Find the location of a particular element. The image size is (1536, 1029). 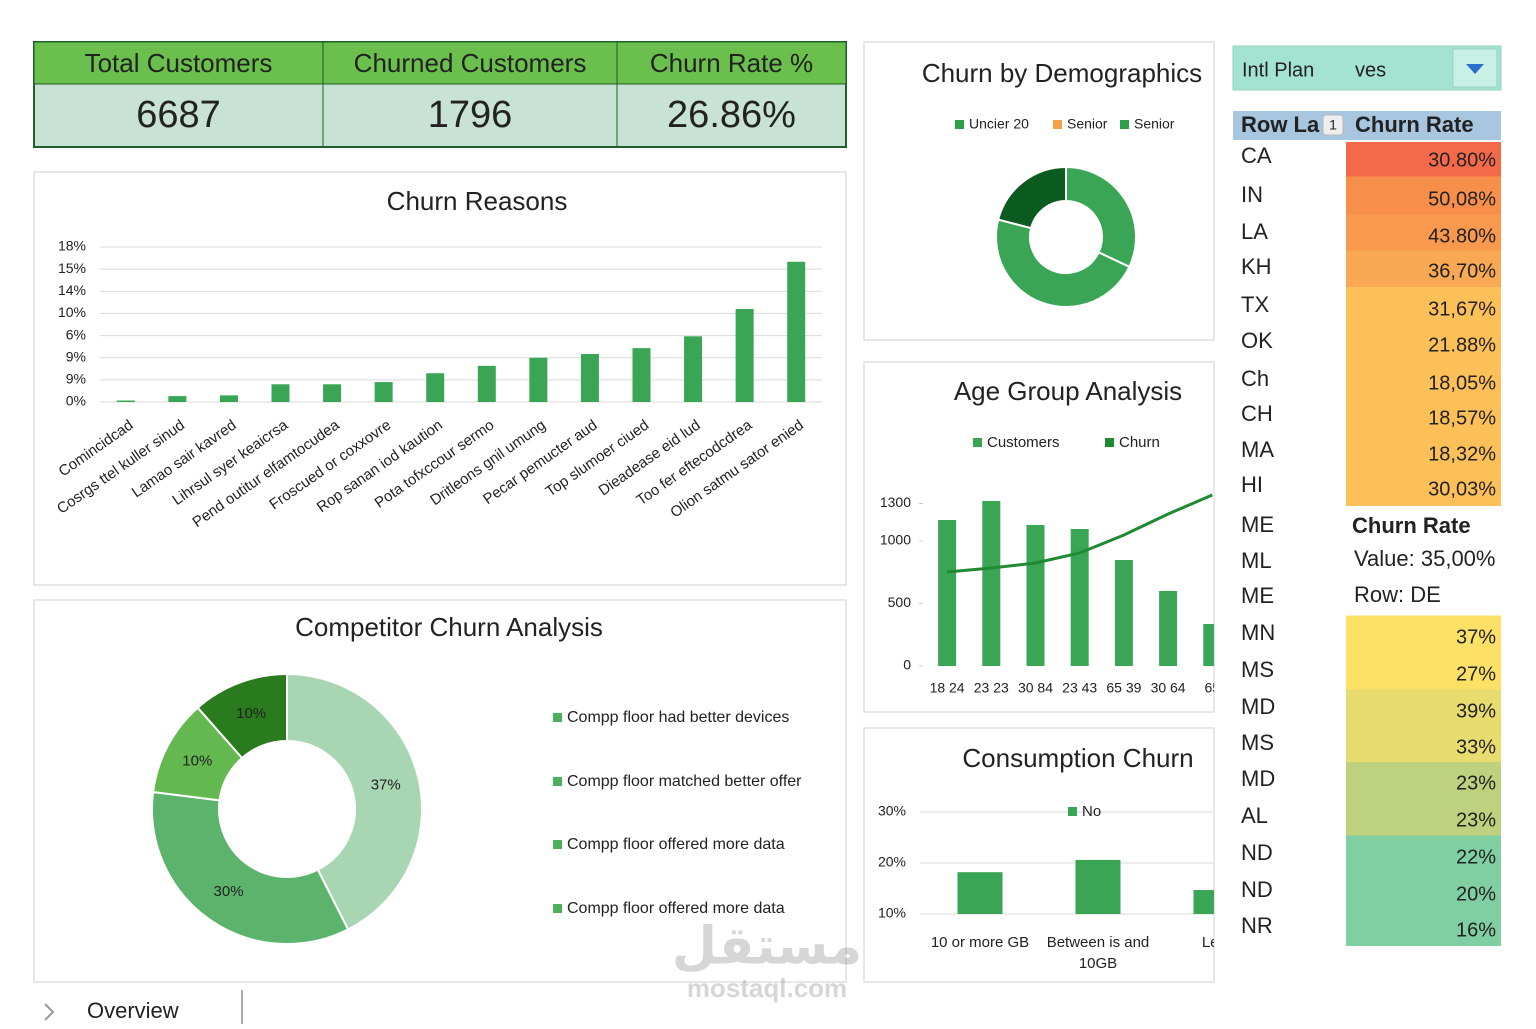

row-label: IN is located at coordinates (1252, 194).